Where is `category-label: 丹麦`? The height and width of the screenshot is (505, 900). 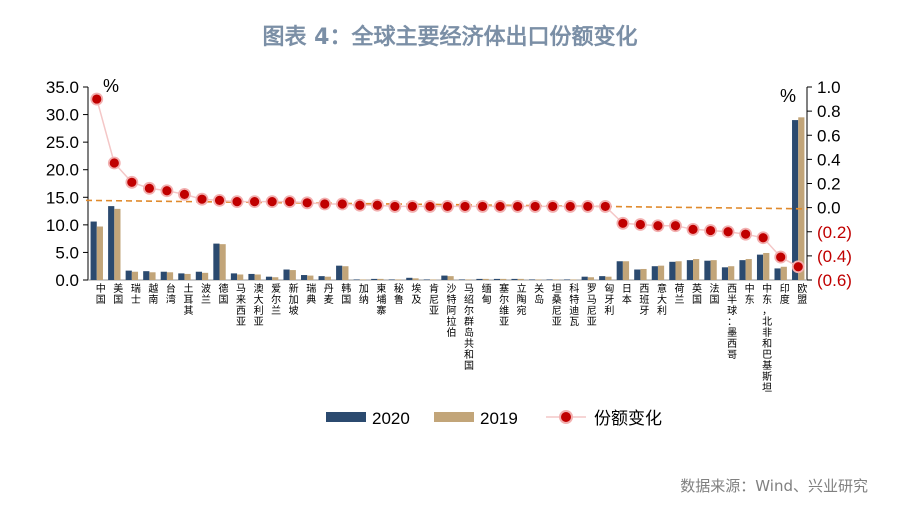
category-label: 丹麦 is located at coordinates (329, 294).